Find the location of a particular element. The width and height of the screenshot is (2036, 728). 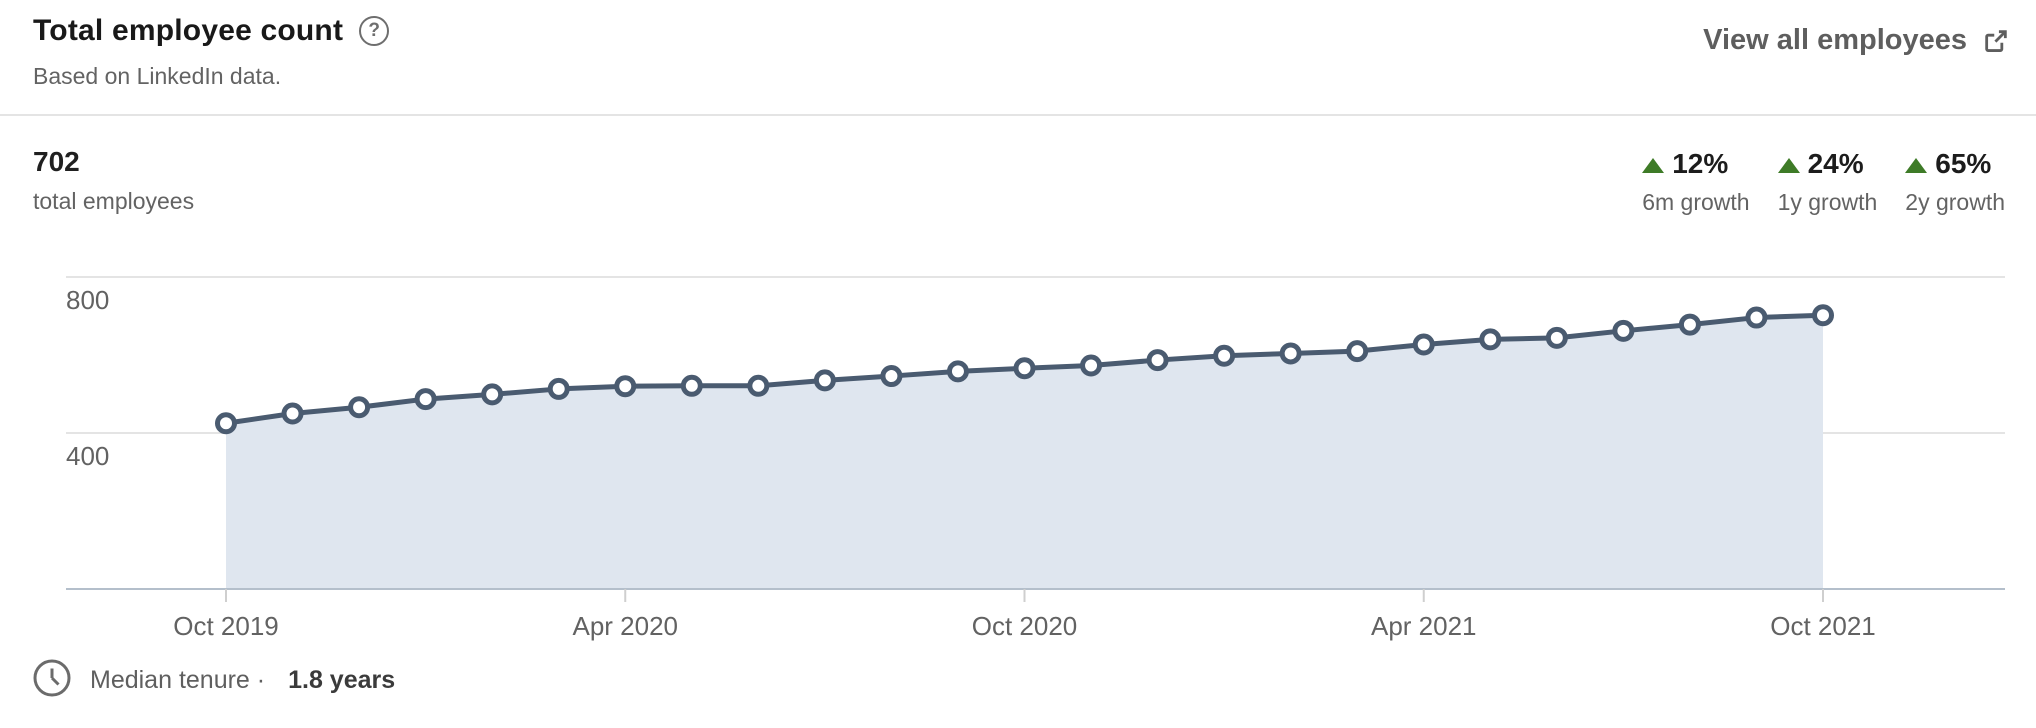

card-header: Total employee count ? is located at coordinates (211, 31).